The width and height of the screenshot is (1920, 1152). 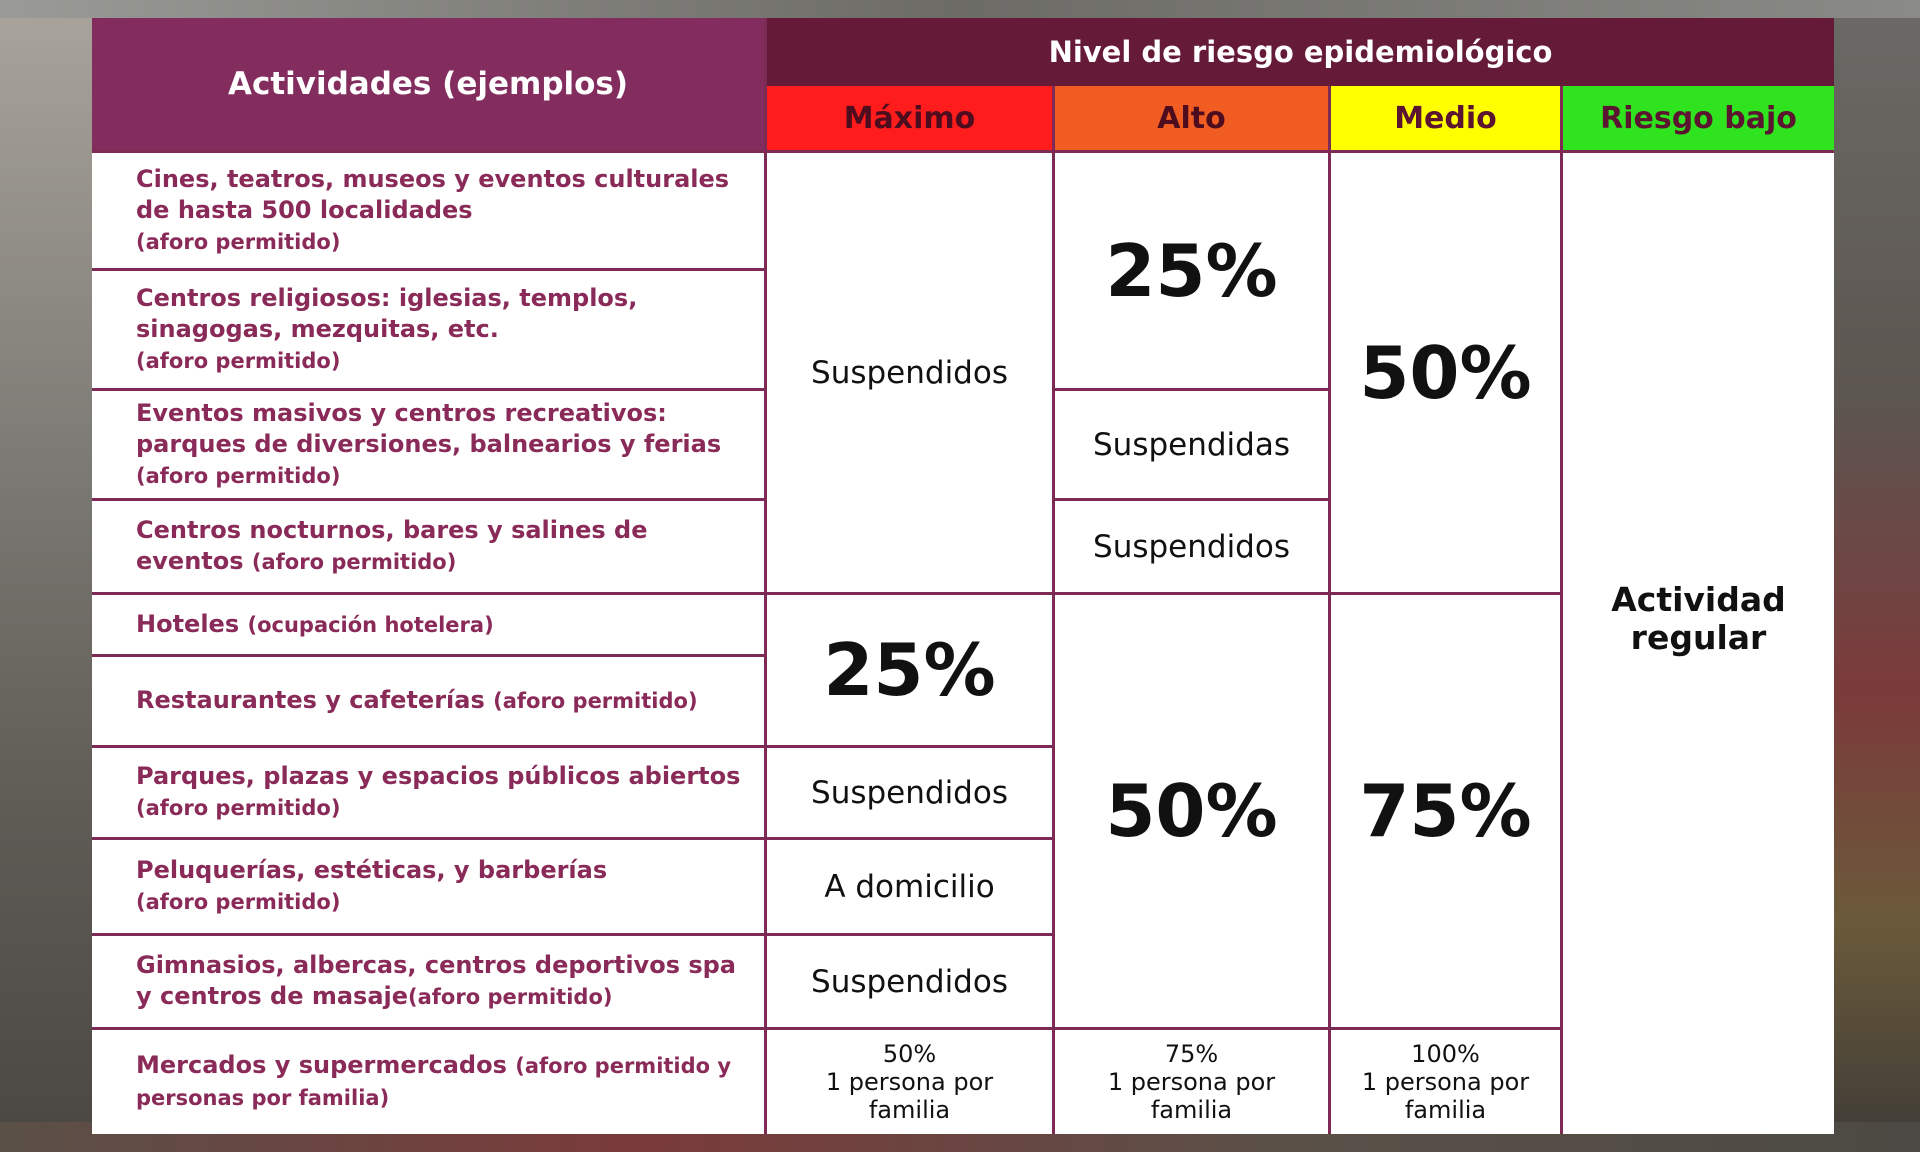 I want to click on maximo-culture-to-nightlife: Suspendidos, so click(x=911, y=374).